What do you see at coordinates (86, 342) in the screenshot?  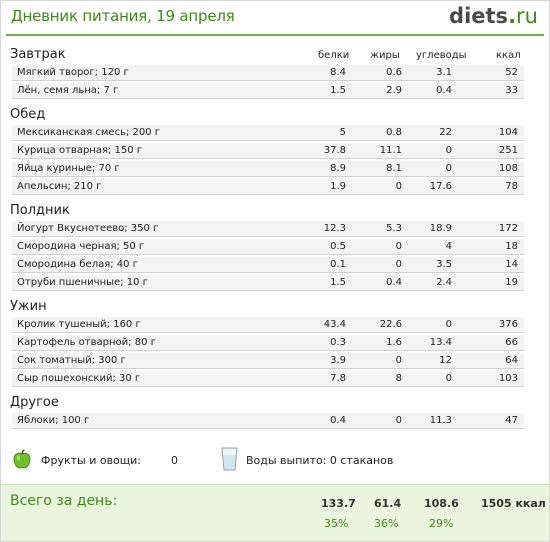 I see `food-name: Картофель отварной; 80 г` at bounding box center [86, 342].